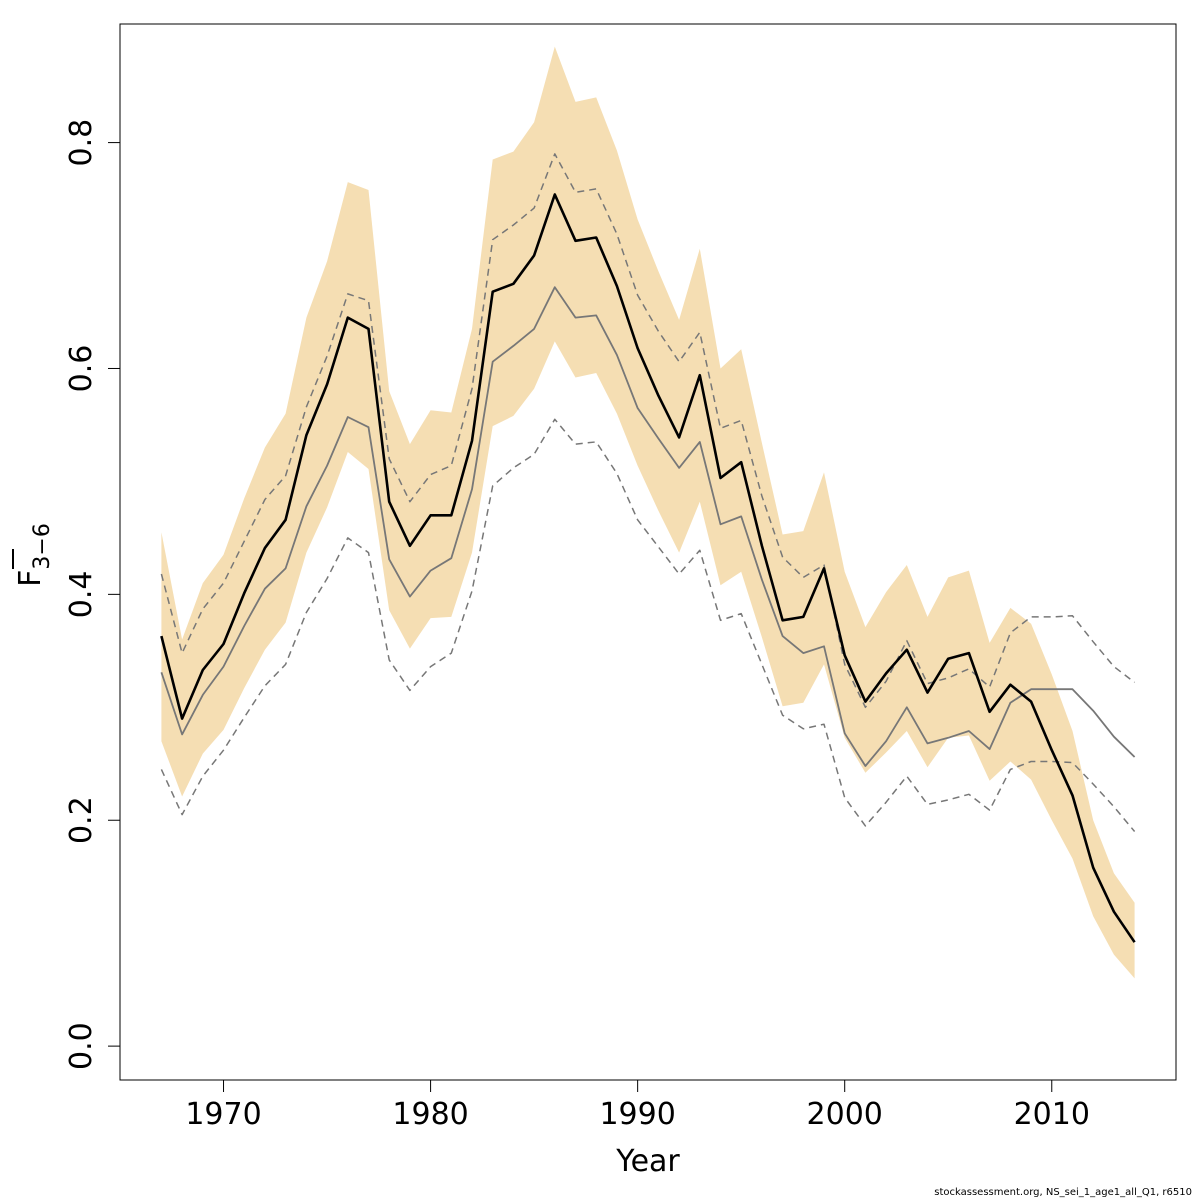 The image size is (1200, 1200). I want to click on y-axis-title: F3−6, so click(33, 555).